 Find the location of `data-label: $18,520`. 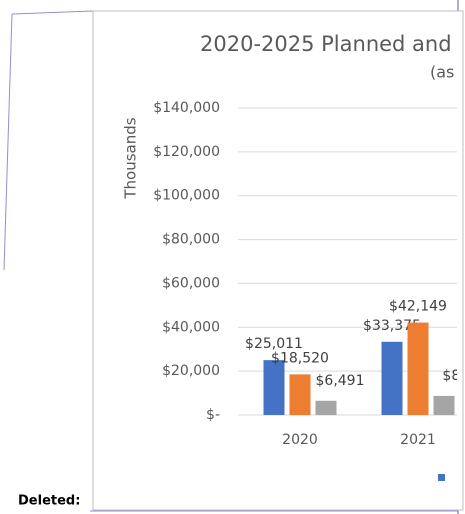

data-label: $18,520 is located at coordinates (300, 358).